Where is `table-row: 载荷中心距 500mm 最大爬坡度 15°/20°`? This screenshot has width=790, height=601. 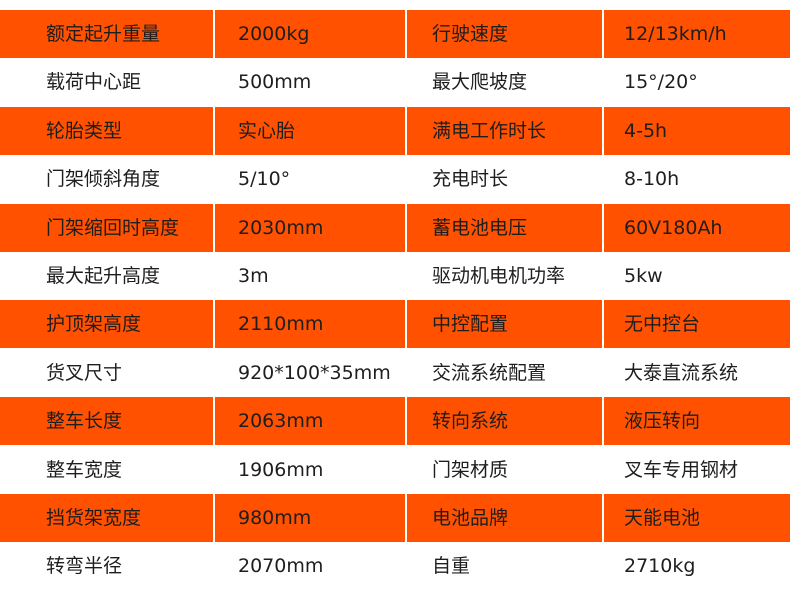
table-row: 载荷中心距 500mm 最大爬坡度 15°/20° is located at coordinates (395, 82).